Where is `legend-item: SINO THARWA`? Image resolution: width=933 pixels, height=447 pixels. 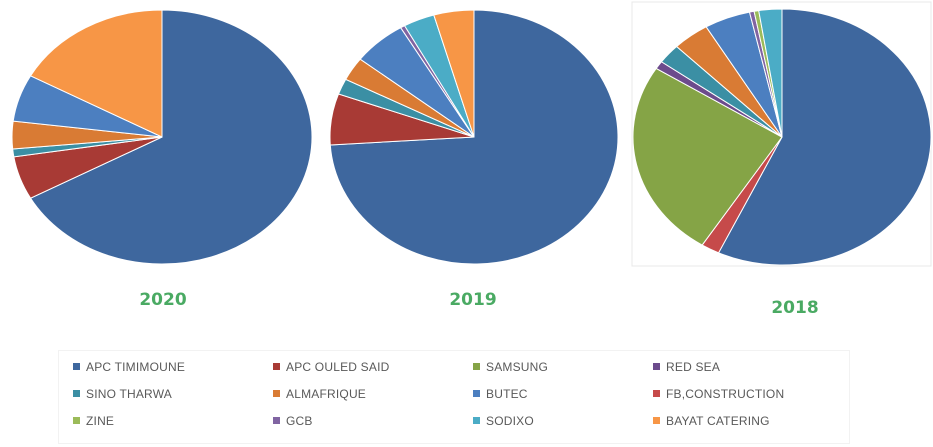 legend-item: SINO THARWA is located at coordinates (159, 393).